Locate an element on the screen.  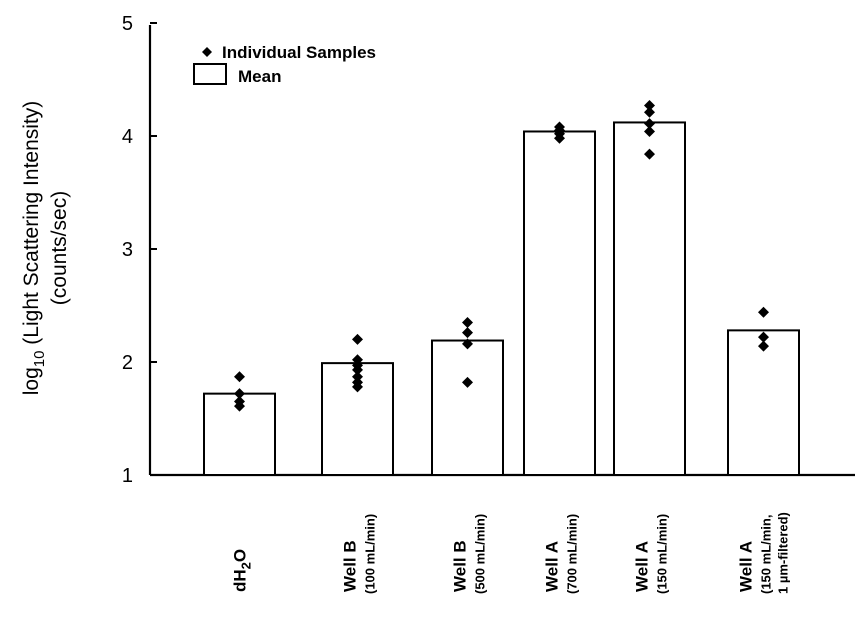
category-label-detail: (150 mL/min, is located at coordinates (766, 554).